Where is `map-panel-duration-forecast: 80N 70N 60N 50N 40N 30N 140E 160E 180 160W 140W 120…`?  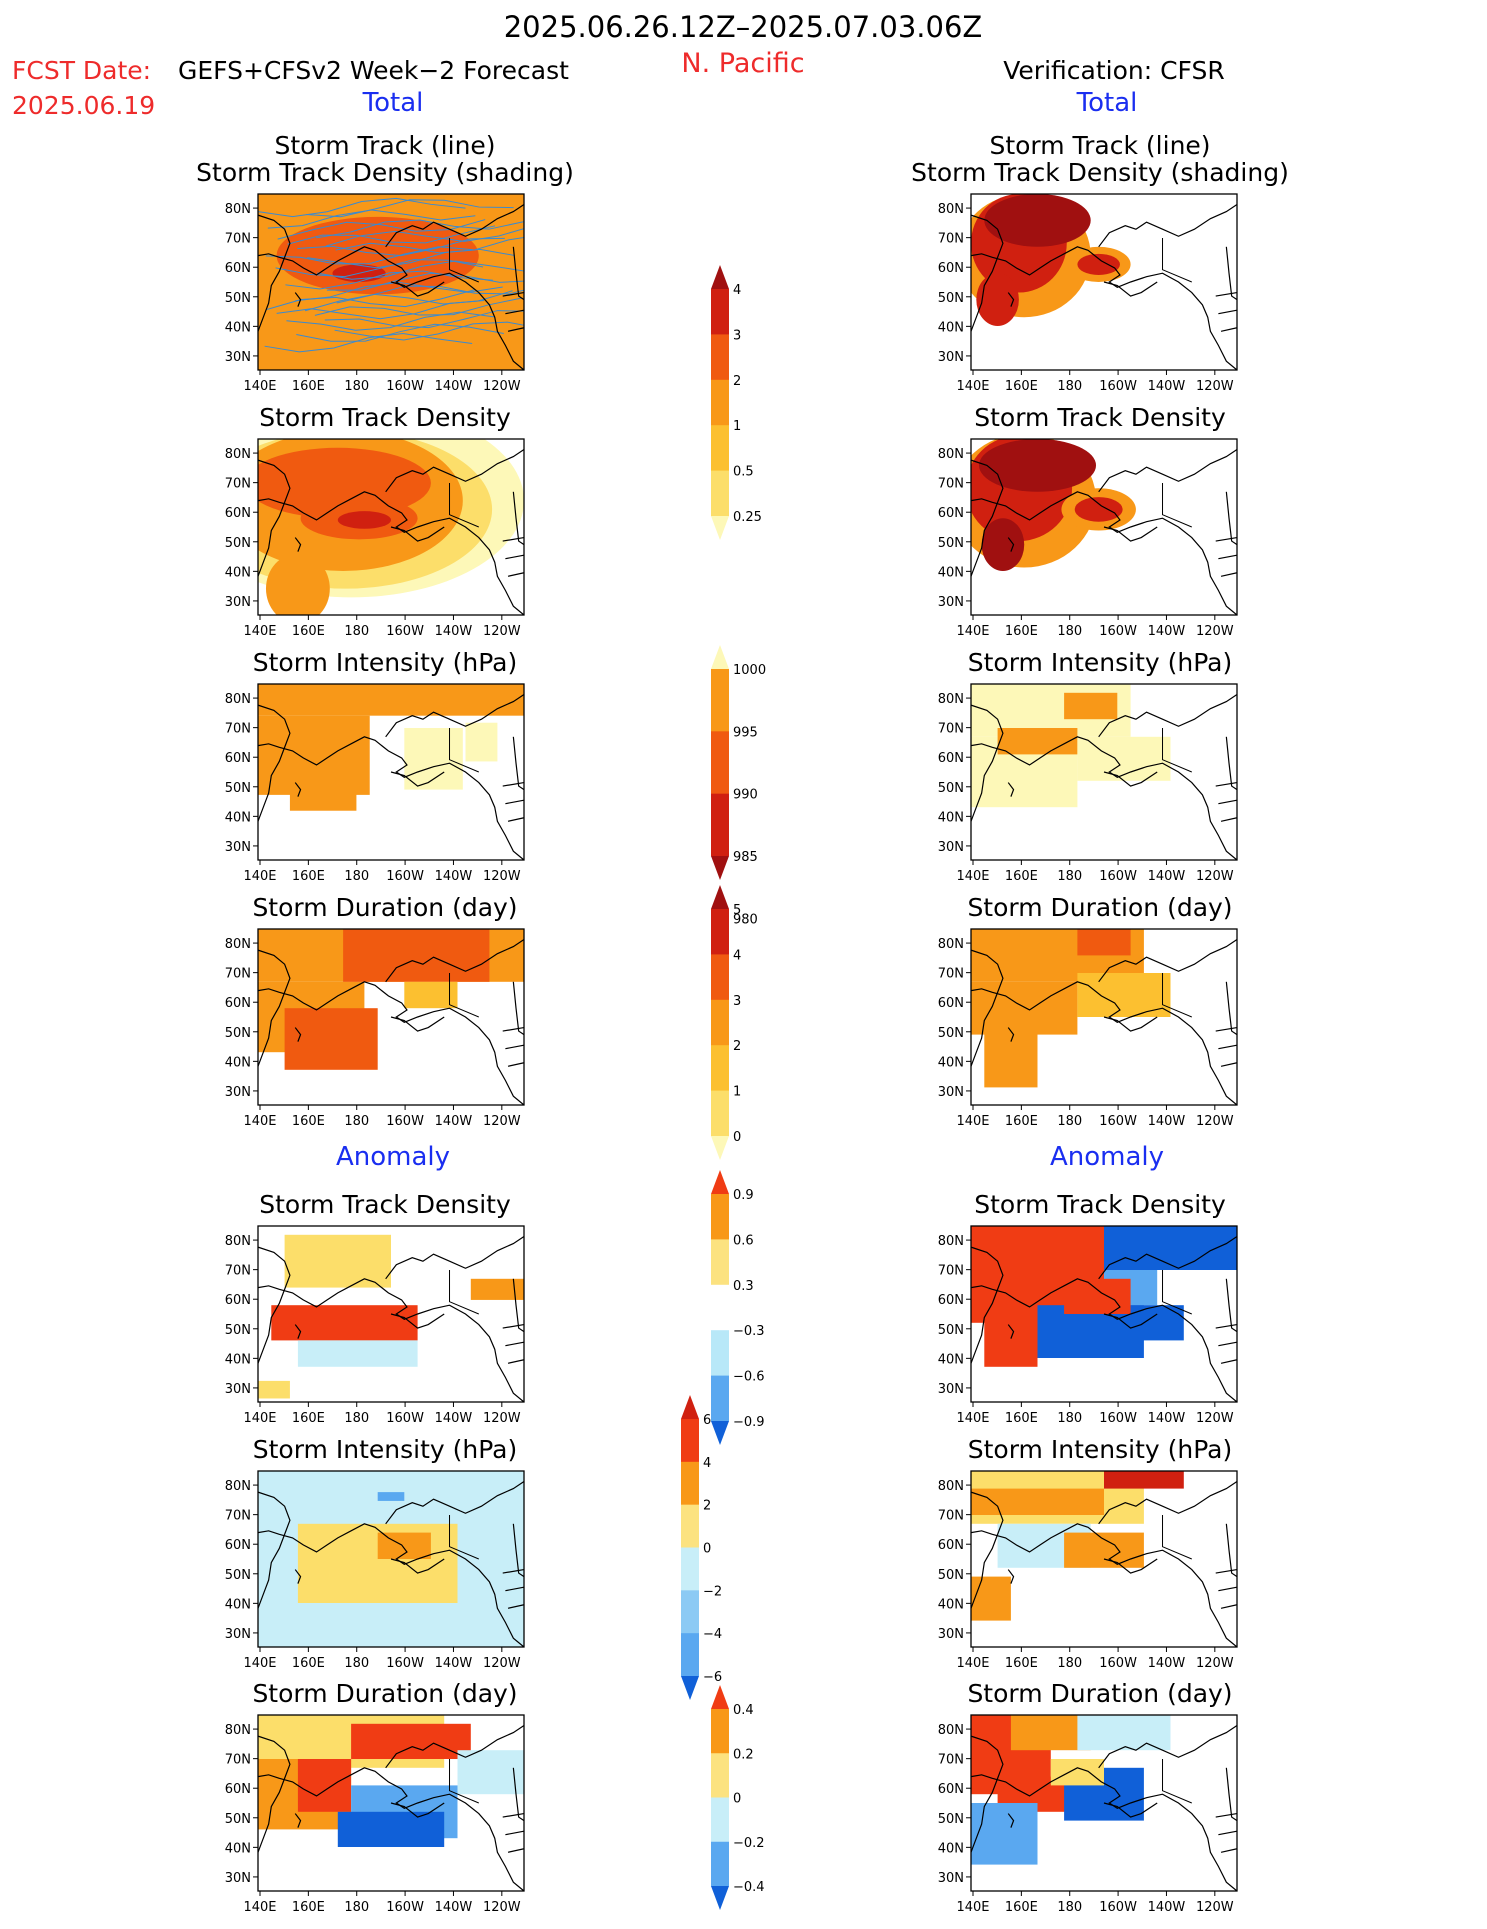
map-panel-duration-forecast: 80N 70N 60N 50N 40N 30N 140E 160E 180 160W 140W 120… is located at coordinates (375, 1028).